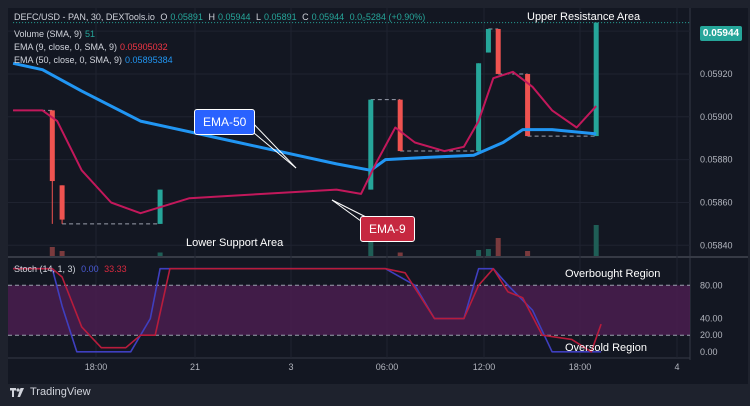 Image resolution: width=750 pixels, height=406 pixels. Describe the element at coordinates (234, 17) in the screenshot. I see `high-value: 0.05944` at that location.